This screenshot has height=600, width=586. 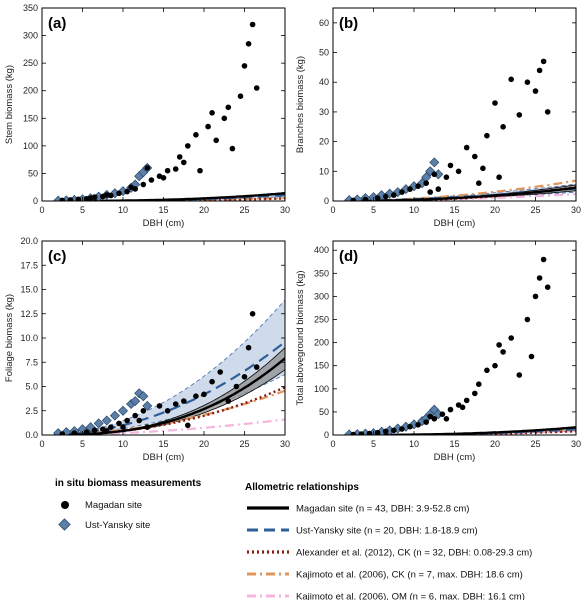 What do you see at coordinates (31, 362) in the screenshot?
I see `y-tick-label: 7.5` at bounding box center [31, 362].